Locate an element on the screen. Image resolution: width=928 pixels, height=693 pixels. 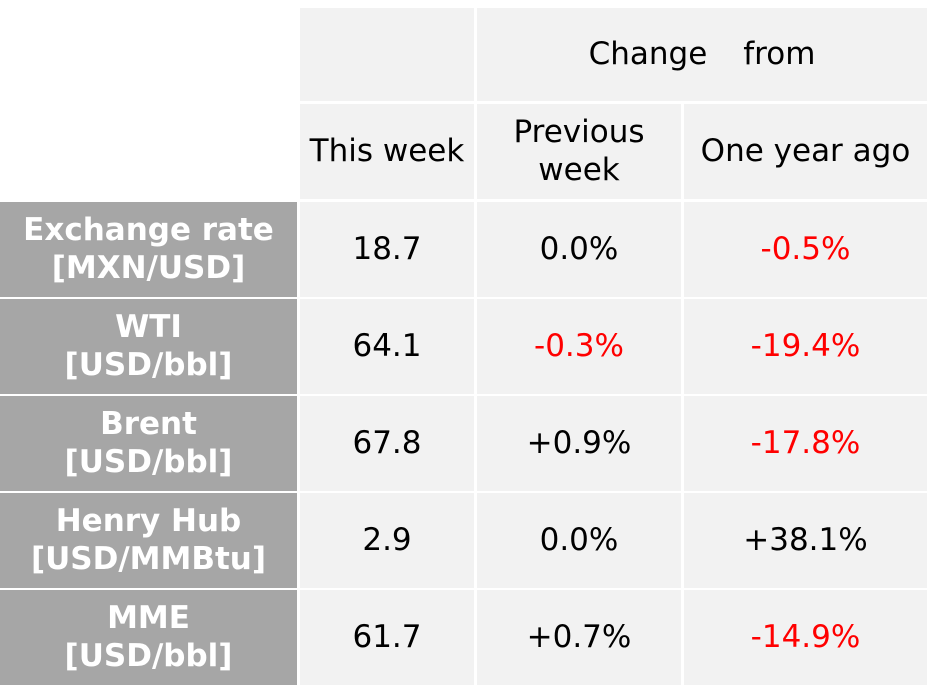
change-from-word-from: from is located at coordinates (779, 53).